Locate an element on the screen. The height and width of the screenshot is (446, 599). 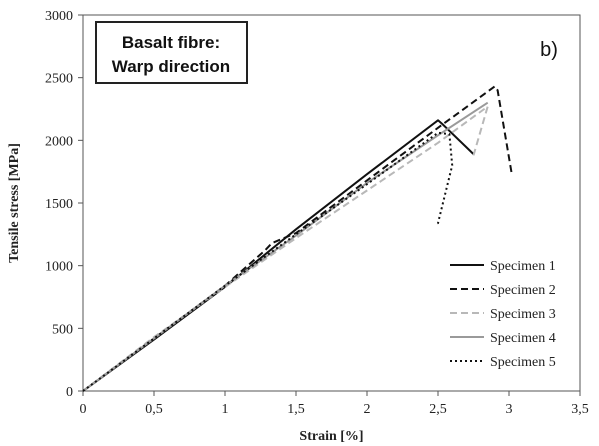
x-tick-label: 2 is located at coordinates (367, 409).